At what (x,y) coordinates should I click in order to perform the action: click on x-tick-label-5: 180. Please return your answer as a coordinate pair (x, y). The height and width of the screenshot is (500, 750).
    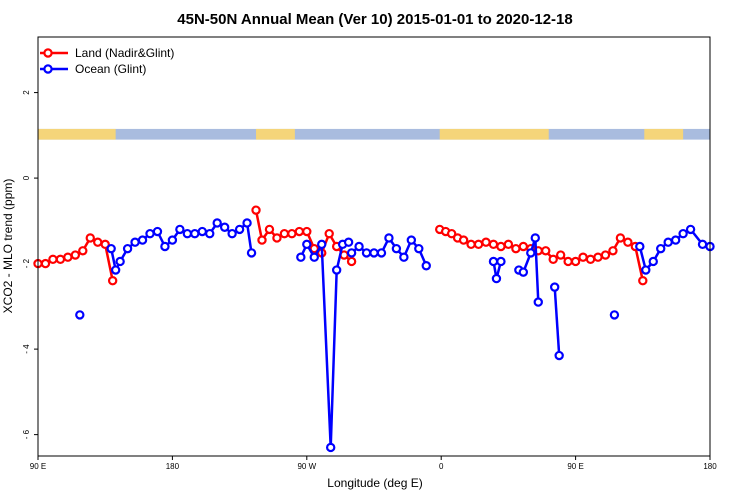
    Looking at the image, I should click on (710, 466).